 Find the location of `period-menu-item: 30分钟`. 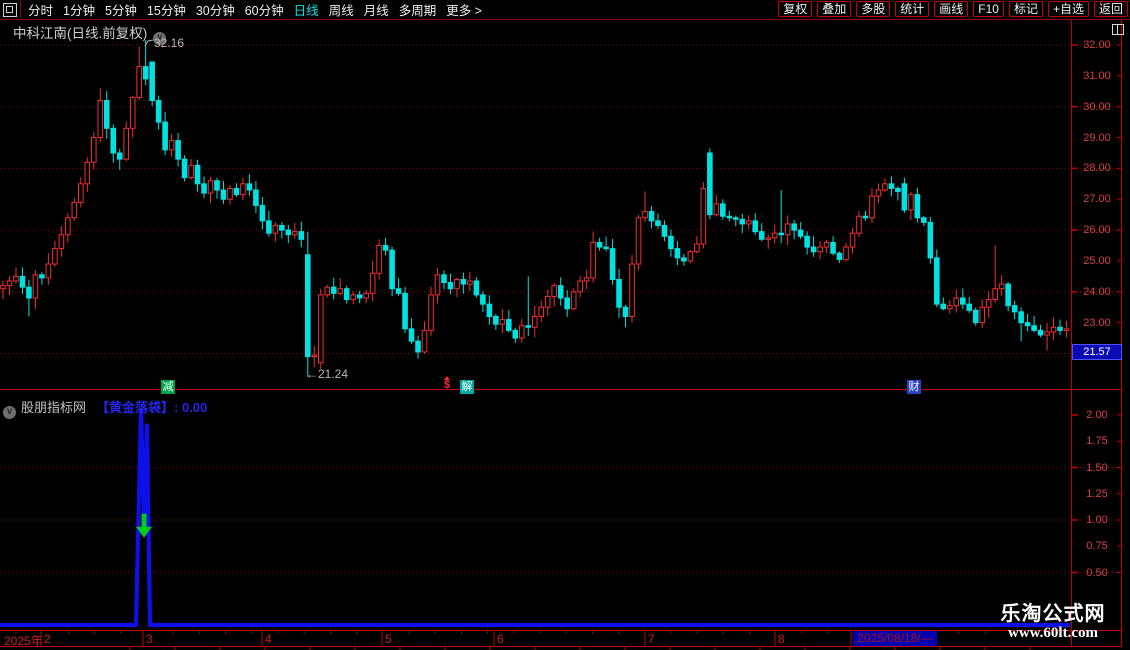

period-menu-item: 30分钟 is located at coordinates (215, 11).